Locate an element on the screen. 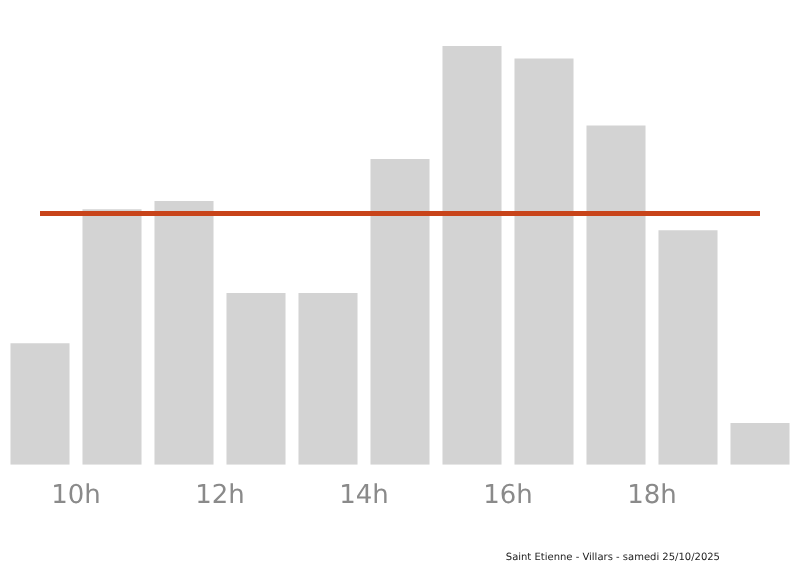 This screenshot has height=572, width=800. x-tick-label: 12h is located at coordinates (220, 496).